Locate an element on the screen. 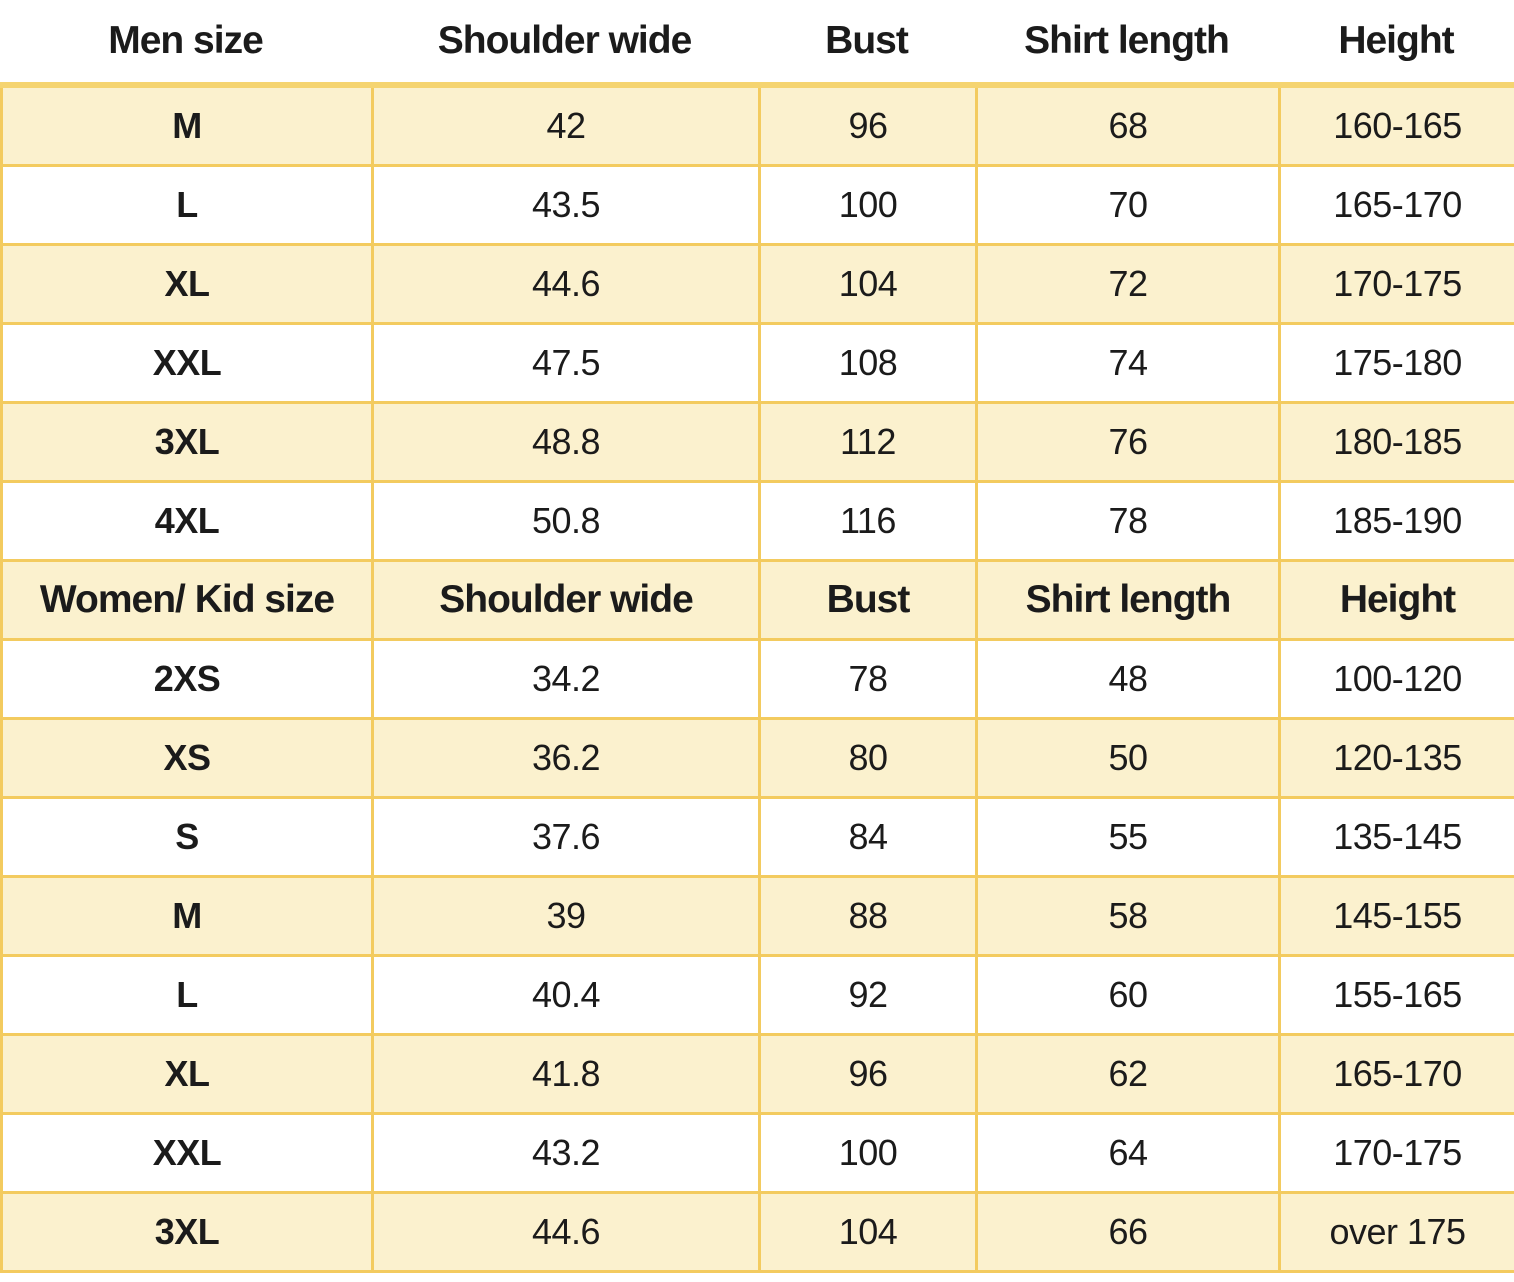 The image size is (1514, 1282). table-cell: 36.2 is located at coordinates (566, 758).